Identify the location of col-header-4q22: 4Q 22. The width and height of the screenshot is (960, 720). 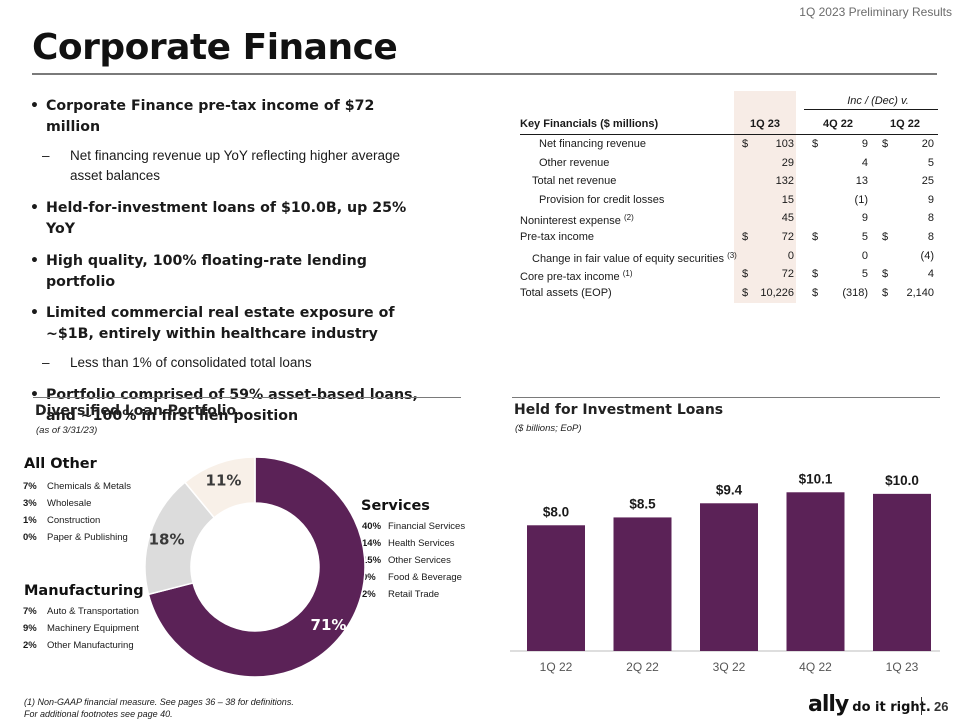
(838, 124).